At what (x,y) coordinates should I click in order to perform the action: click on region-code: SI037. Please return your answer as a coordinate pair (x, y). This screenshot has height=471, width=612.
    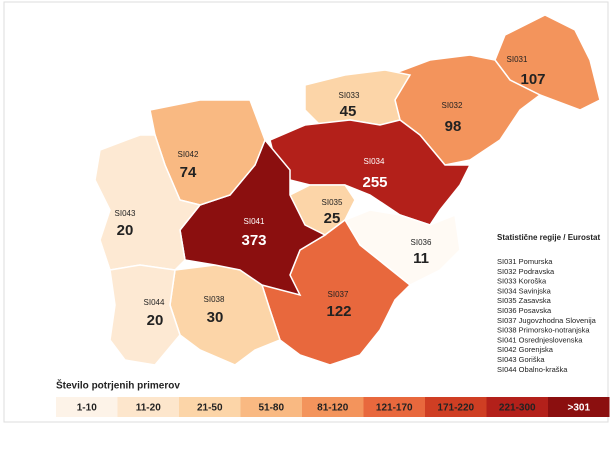
    Looking at the image, I should click on (338, 294).